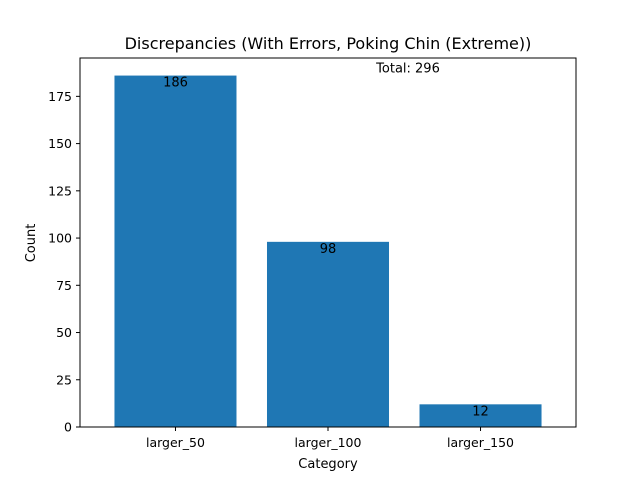  I want to click on value-label-larger_50: 186, so click(175, 83).